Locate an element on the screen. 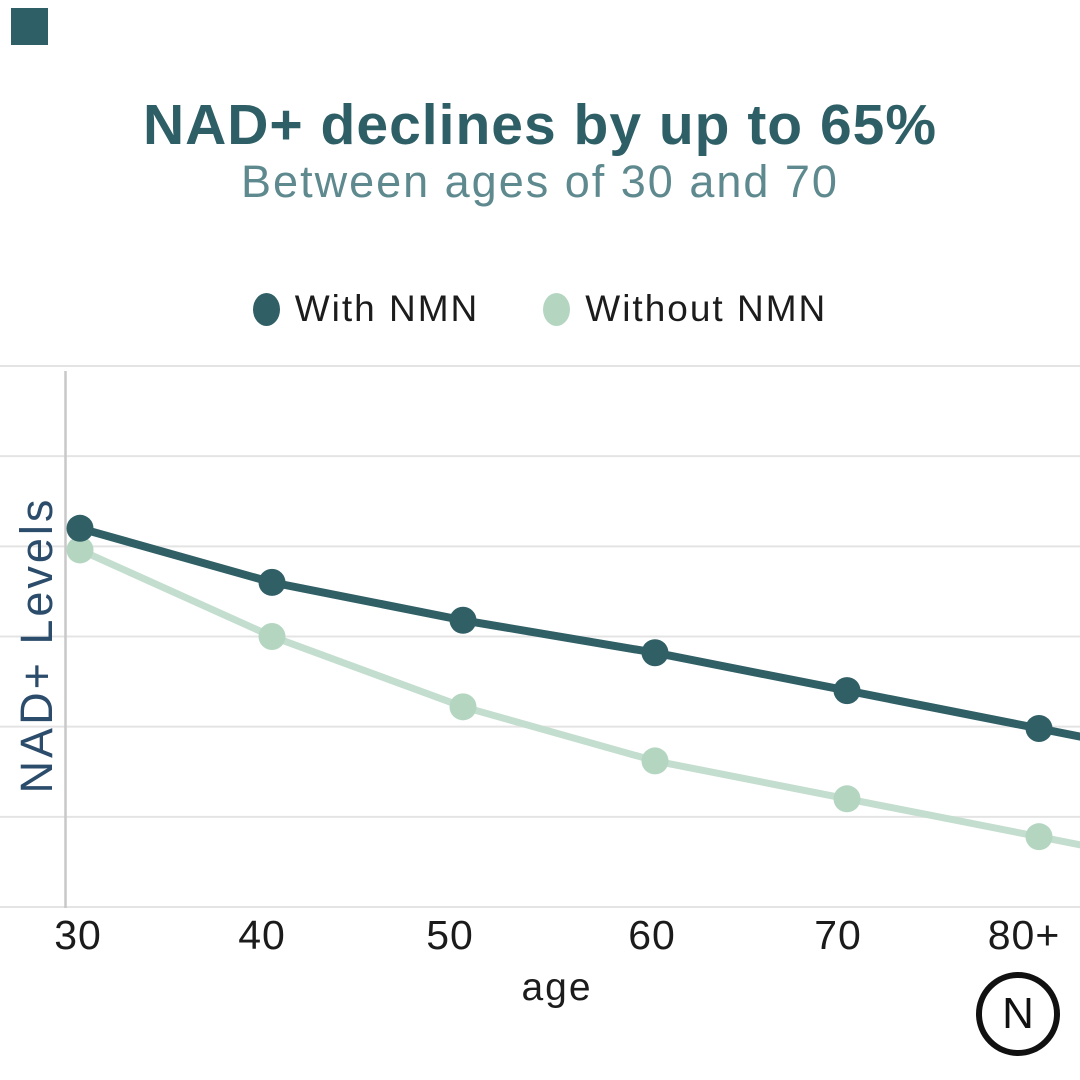  x-tick-label: 80+ is located at coordinates (1024, 935).